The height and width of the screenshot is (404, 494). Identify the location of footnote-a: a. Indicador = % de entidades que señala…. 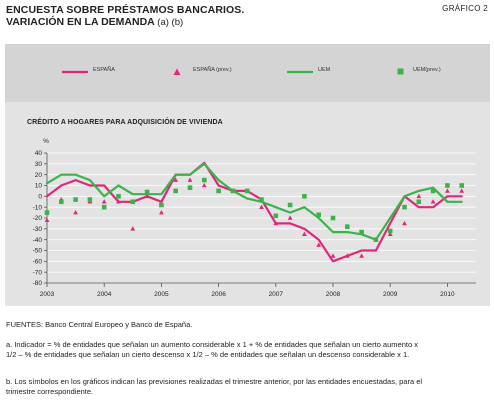
(212, 349).